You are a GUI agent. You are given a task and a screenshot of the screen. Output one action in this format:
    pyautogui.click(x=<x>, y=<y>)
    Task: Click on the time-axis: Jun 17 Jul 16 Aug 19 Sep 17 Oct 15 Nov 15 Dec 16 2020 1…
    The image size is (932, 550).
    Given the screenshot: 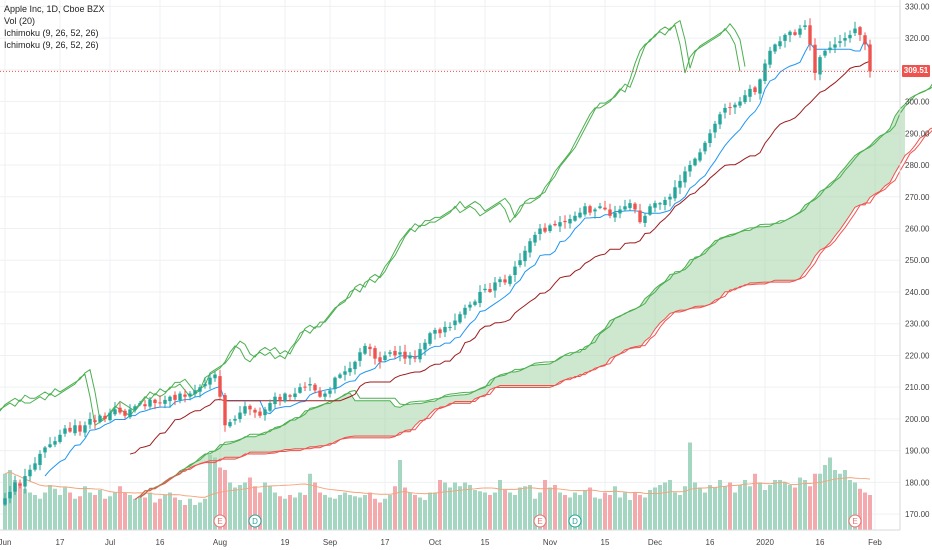 What is the action you would take?
    pyautogui.click(x=450, y=538)
    